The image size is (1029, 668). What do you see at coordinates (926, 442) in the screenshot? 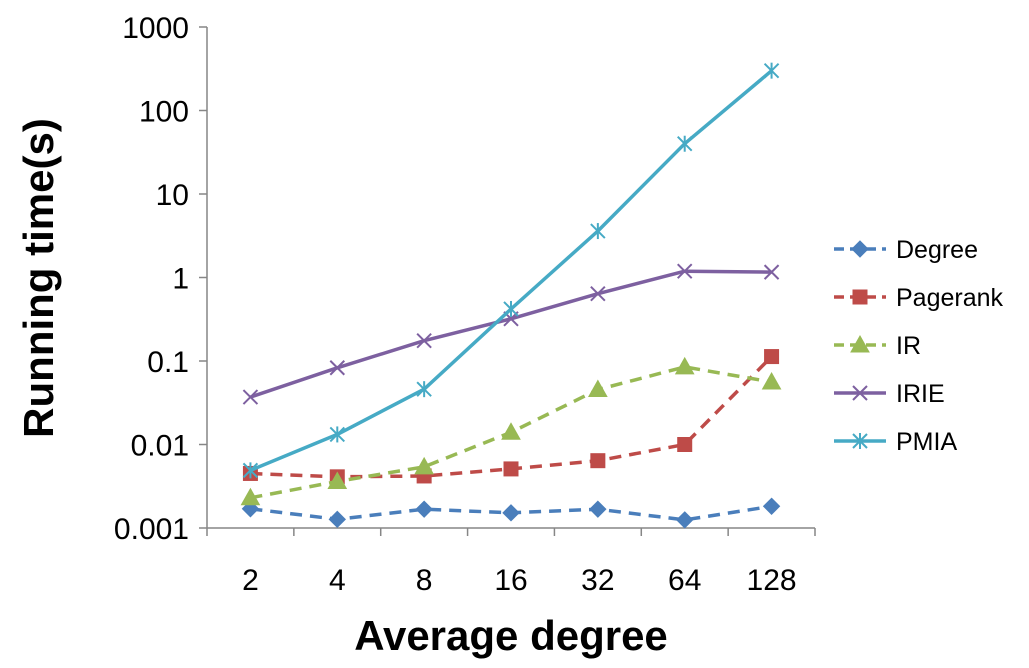
I see `legend-label-pmia: PMIA` at bounding box center [926, 442].